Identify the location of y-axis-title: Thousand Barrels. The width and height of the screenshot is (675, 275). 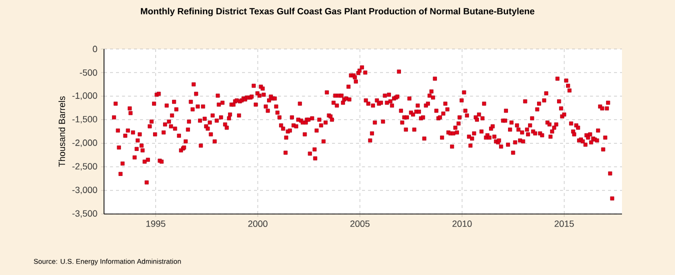
(62, 131).